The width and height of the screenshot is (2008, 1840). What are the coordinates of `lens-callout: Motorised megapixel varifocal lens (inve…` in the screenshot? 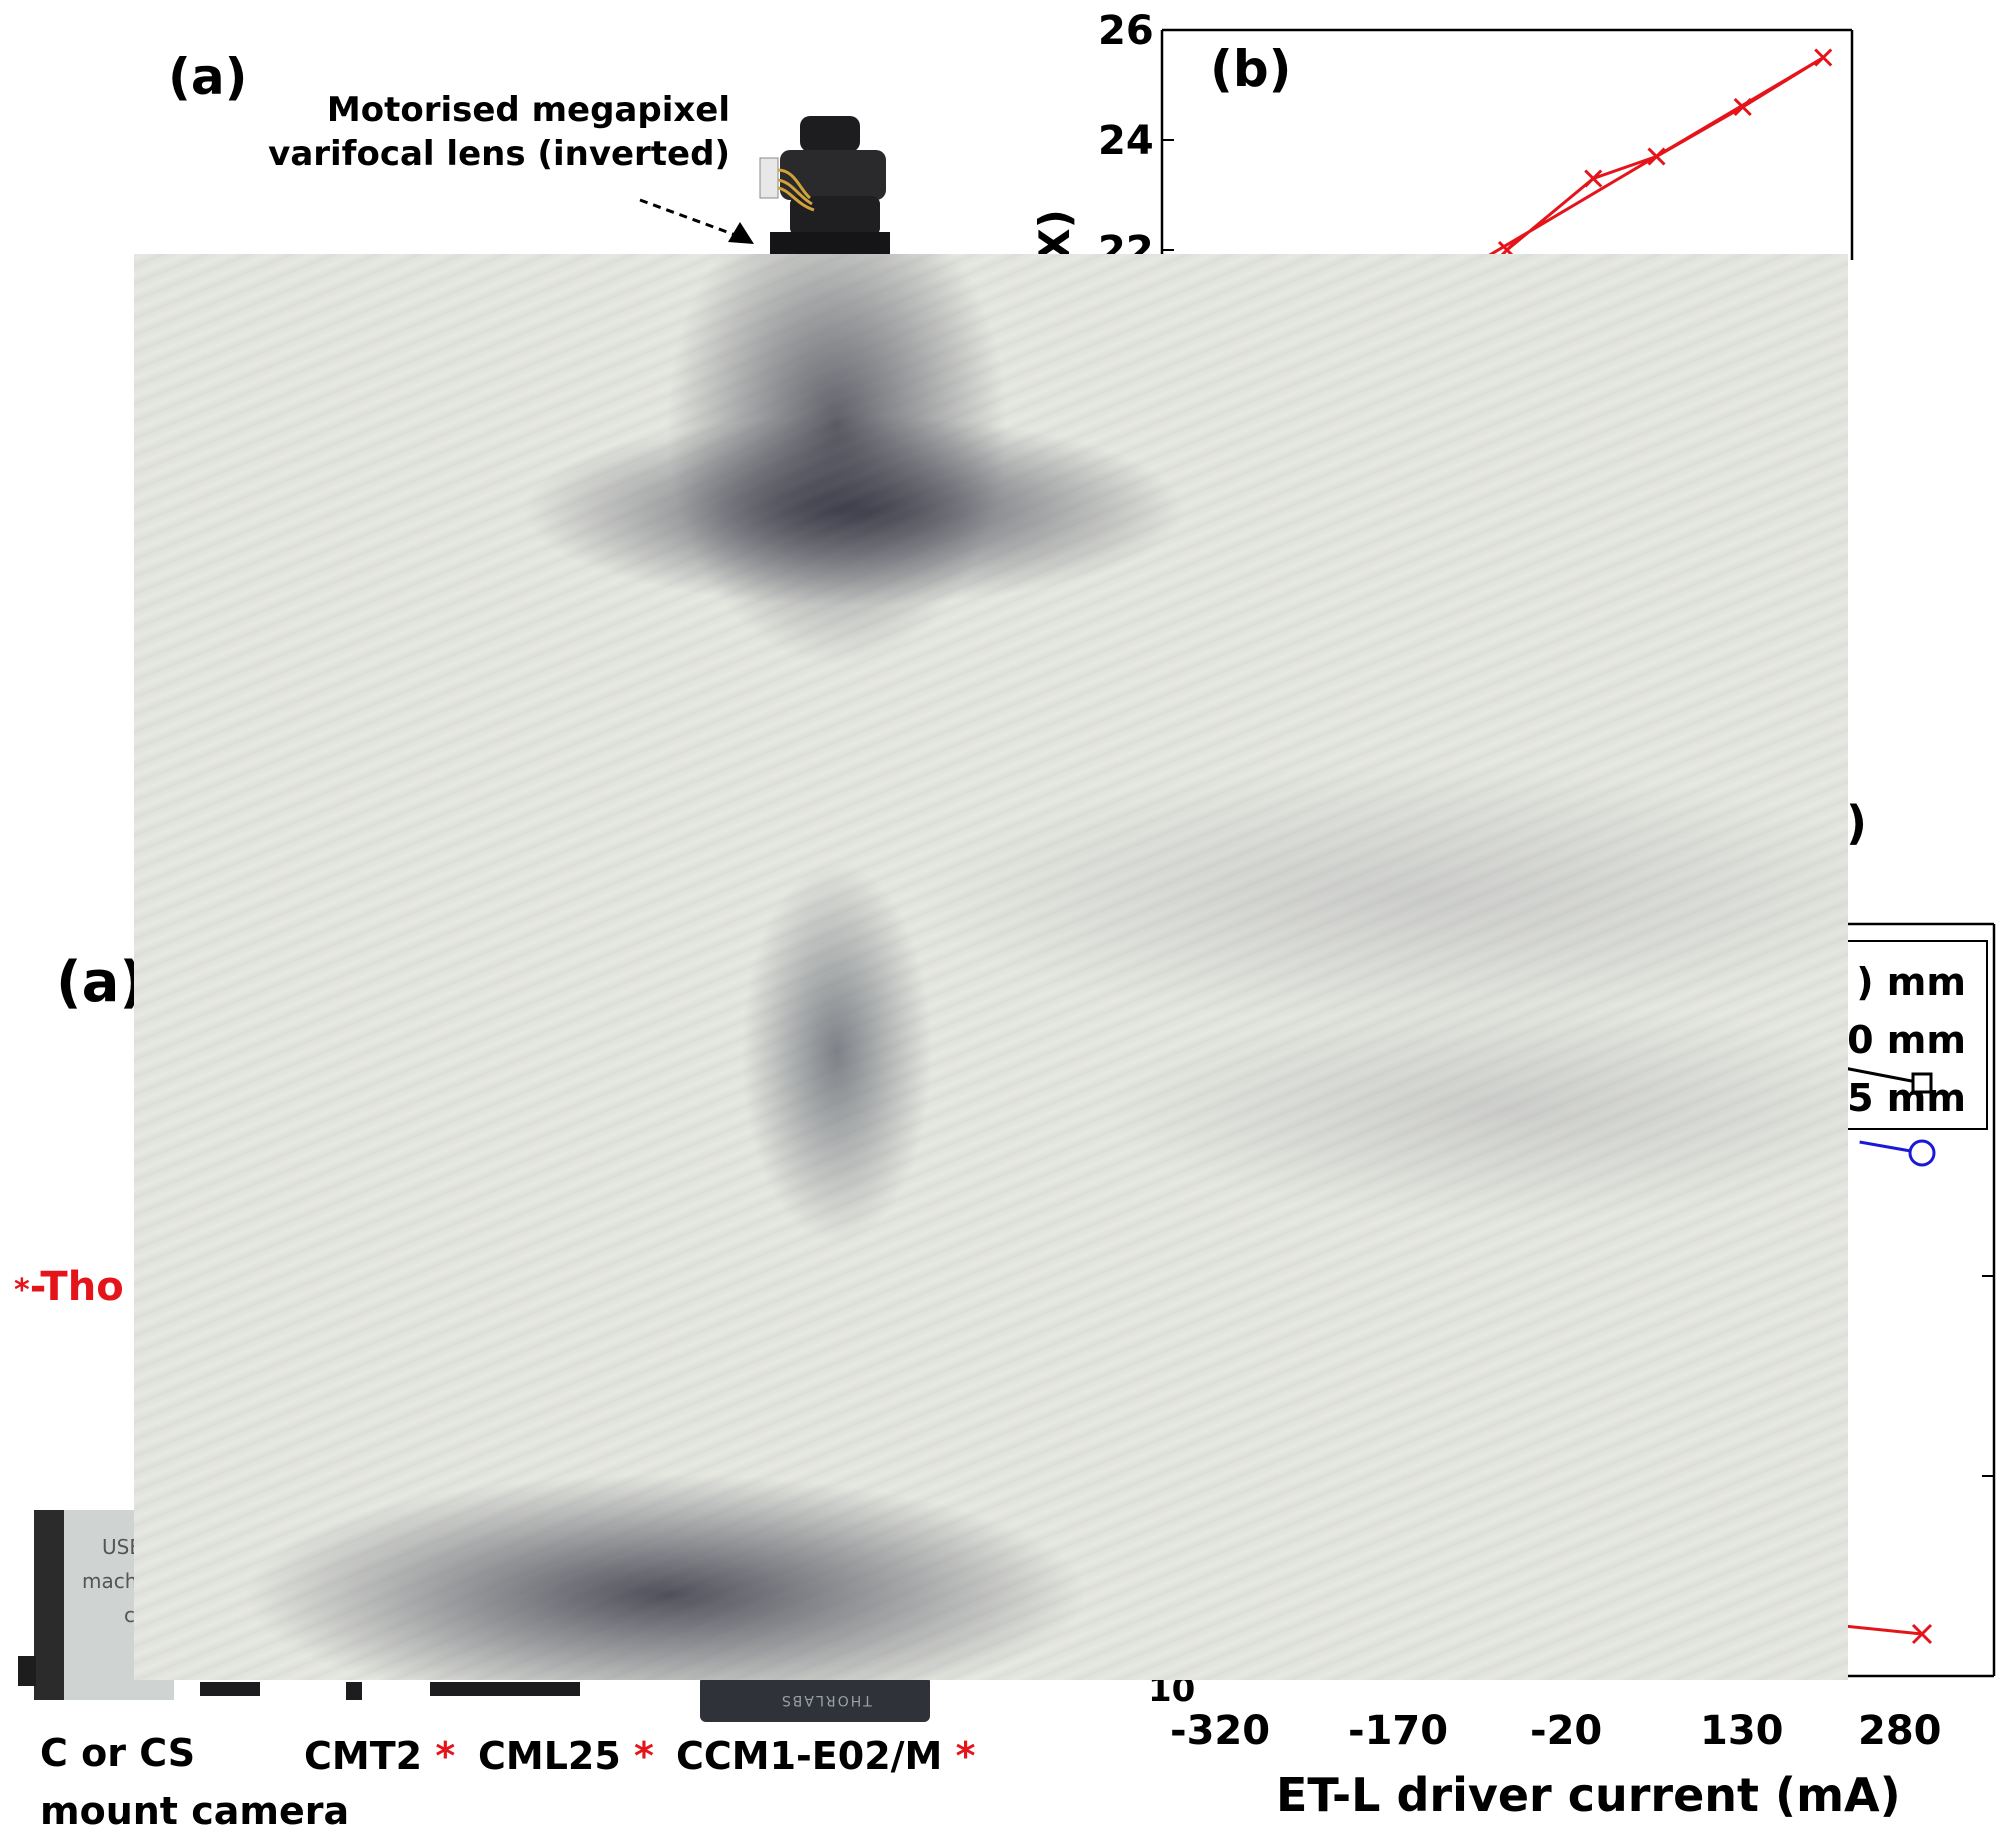 It's located at (495, 132).